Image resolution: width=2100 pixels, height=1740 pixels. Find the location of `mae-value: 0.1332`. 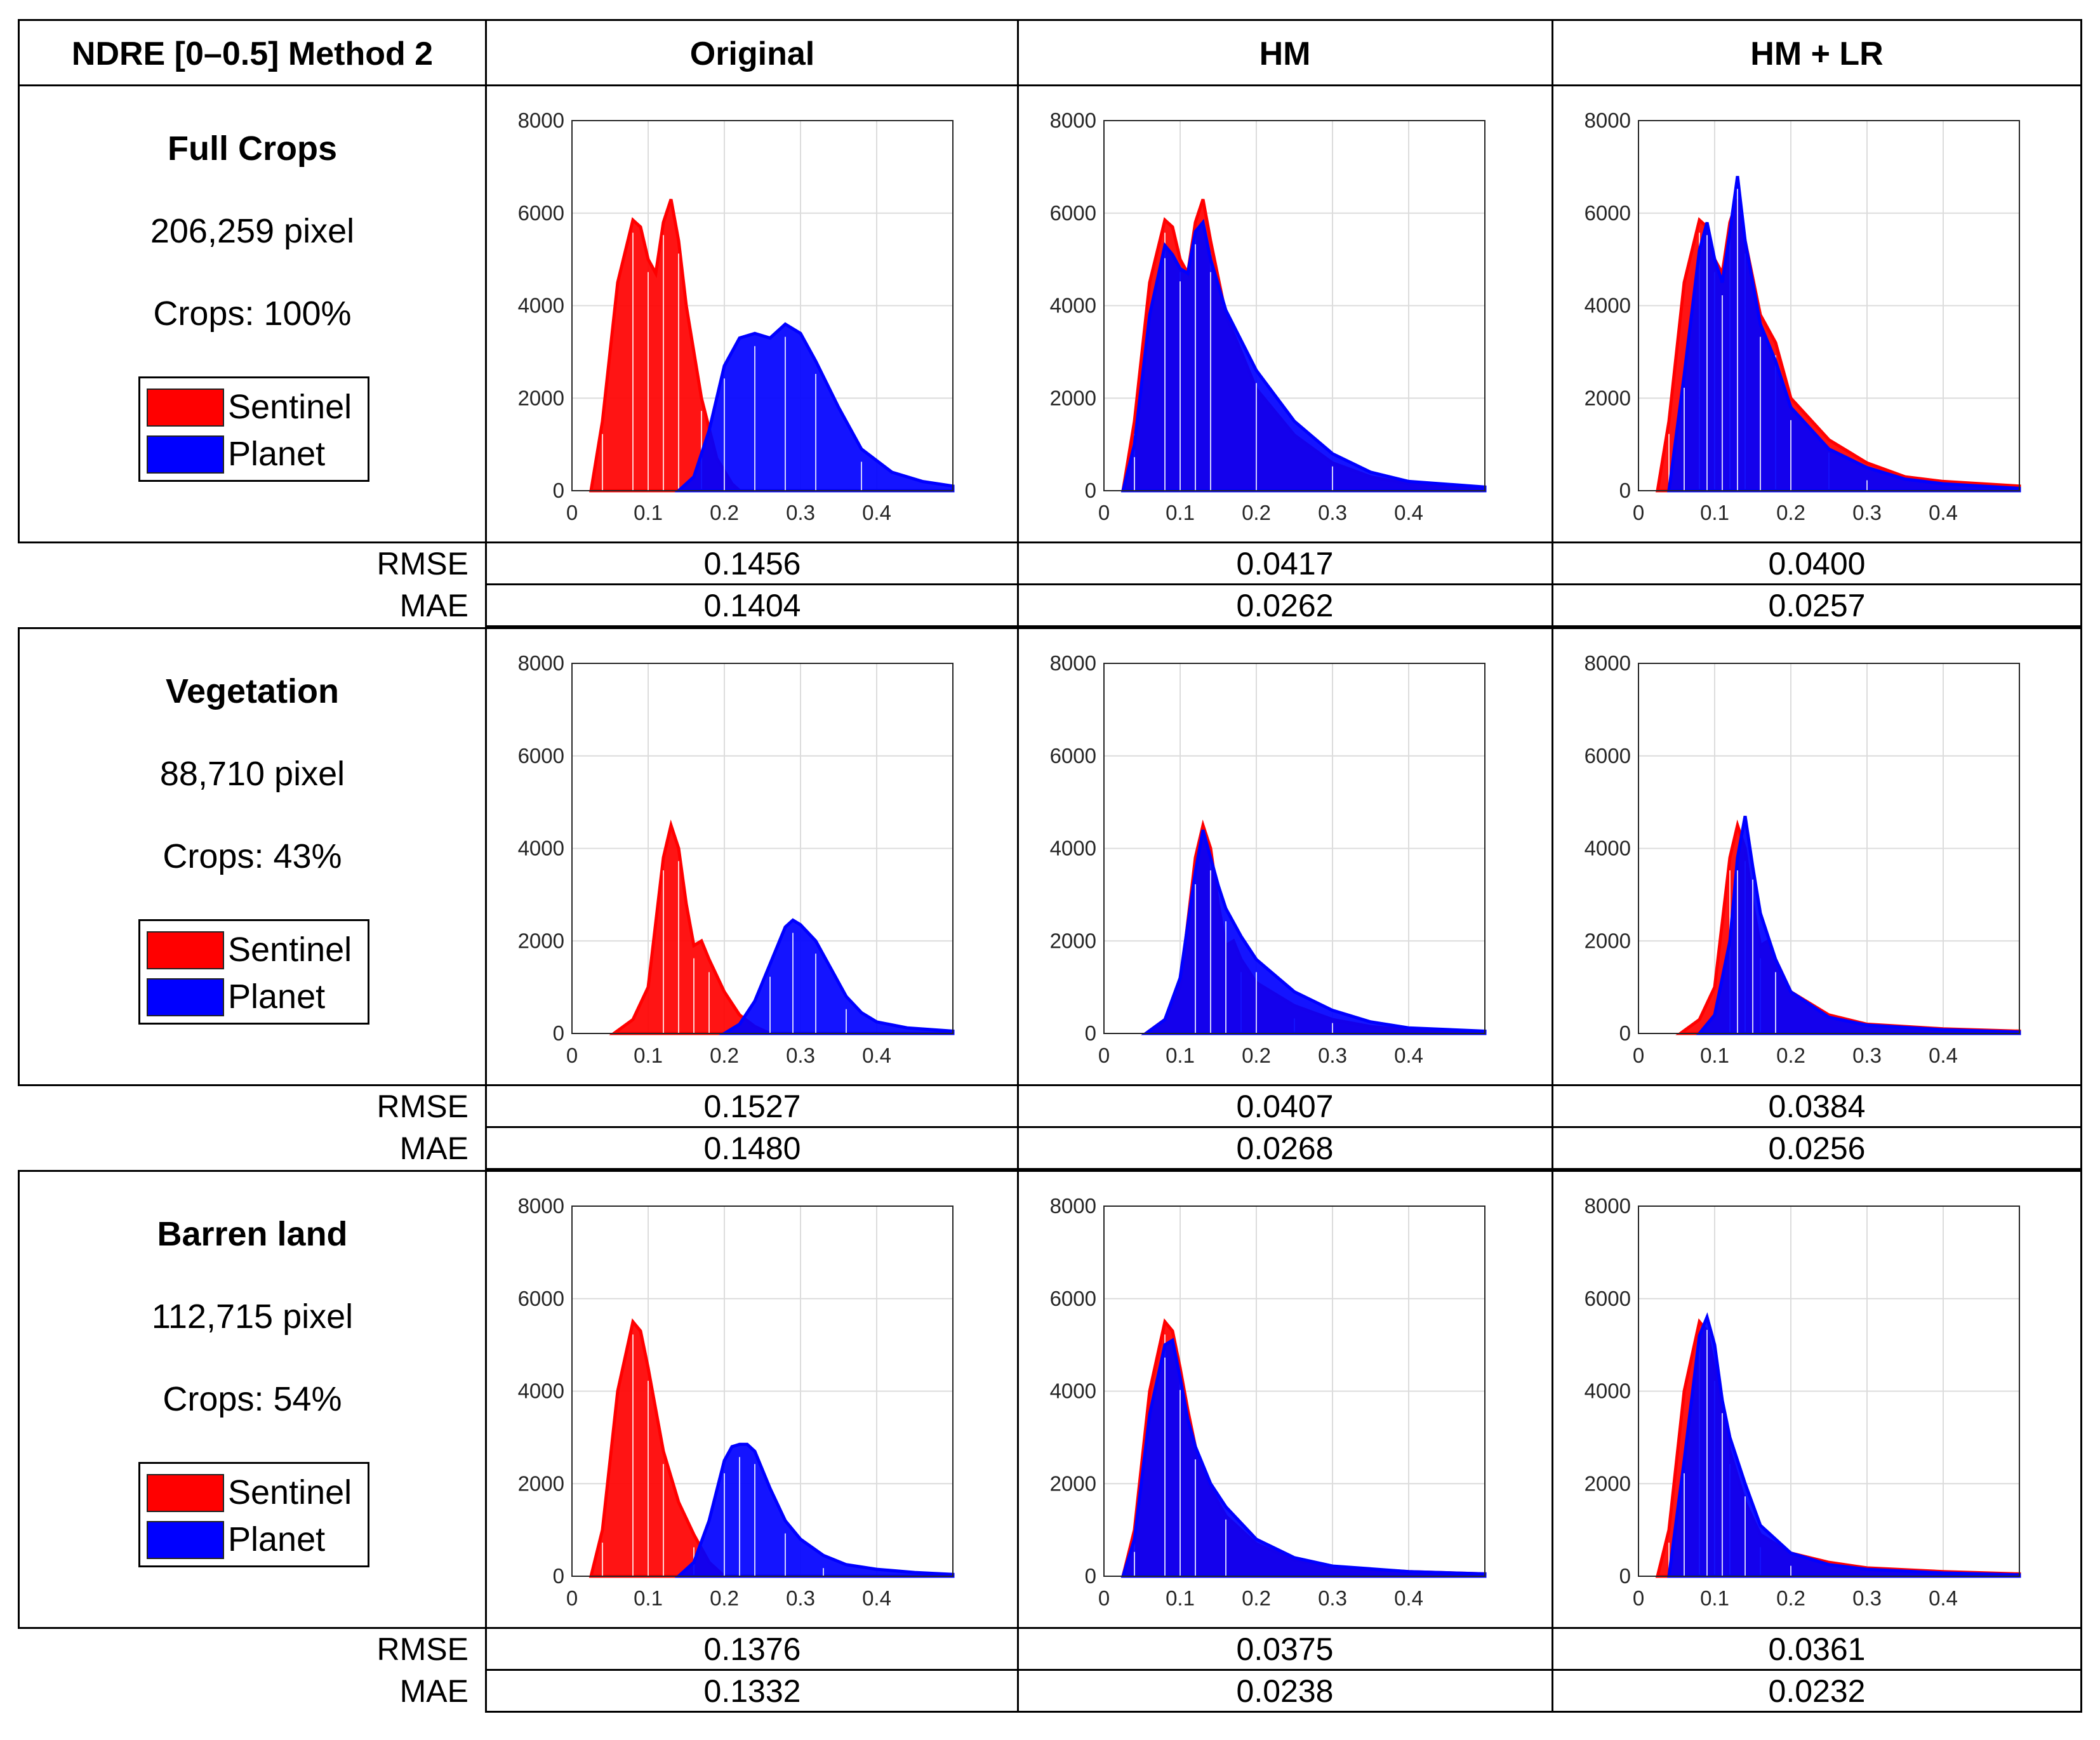

mae-value: 0.1332 is located at coordinates (752, 1691).